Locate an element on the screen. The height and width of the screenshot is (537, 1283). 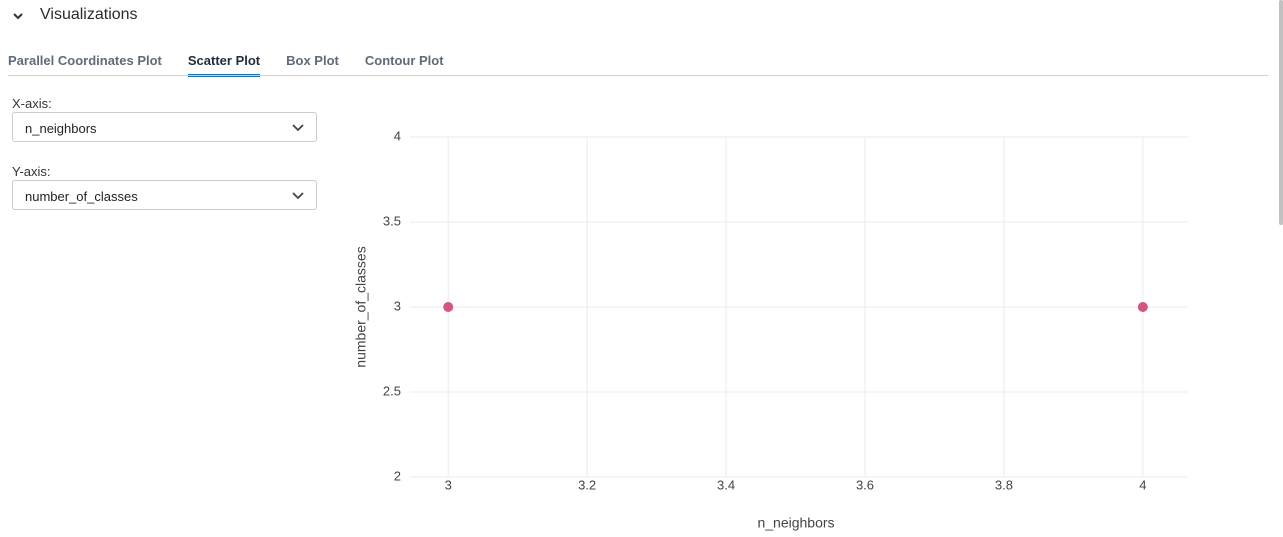
dropdown-value: n_neighbors is located at coordinates (61, 128).